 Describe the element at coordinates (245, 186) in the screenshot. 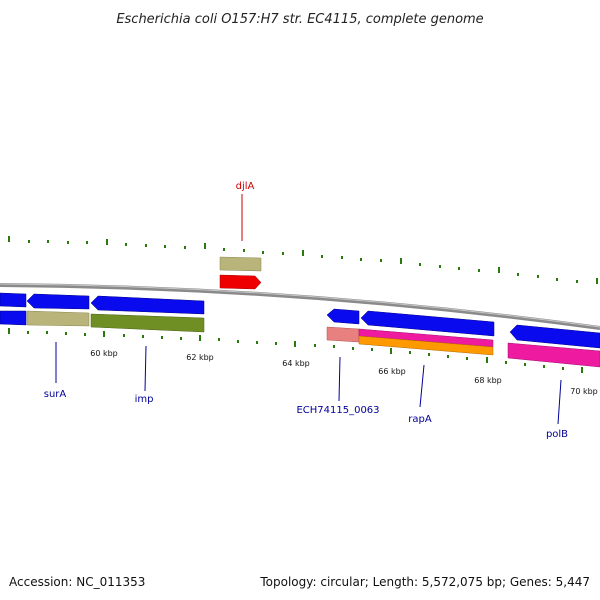

I see `gene-label-djlA: djlA` at that location.